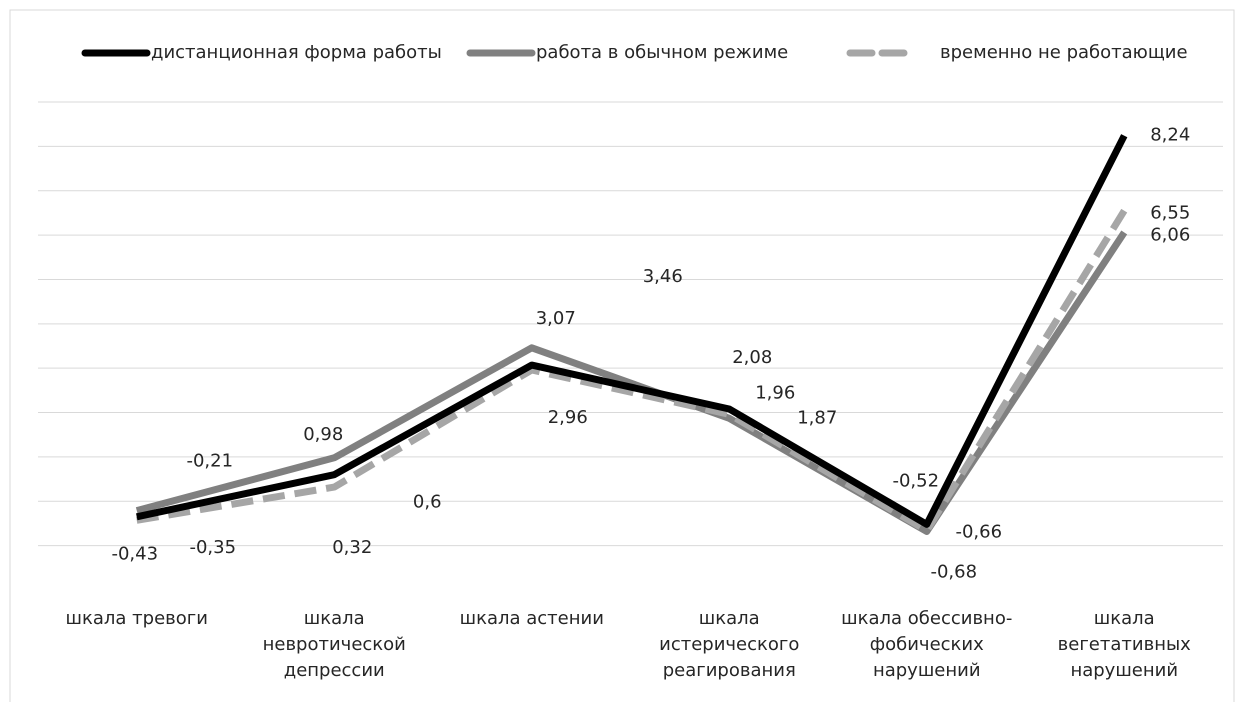 This screenshot has width=1245, height=702. I want to click on data-label: -0,43, so click(134, 553).